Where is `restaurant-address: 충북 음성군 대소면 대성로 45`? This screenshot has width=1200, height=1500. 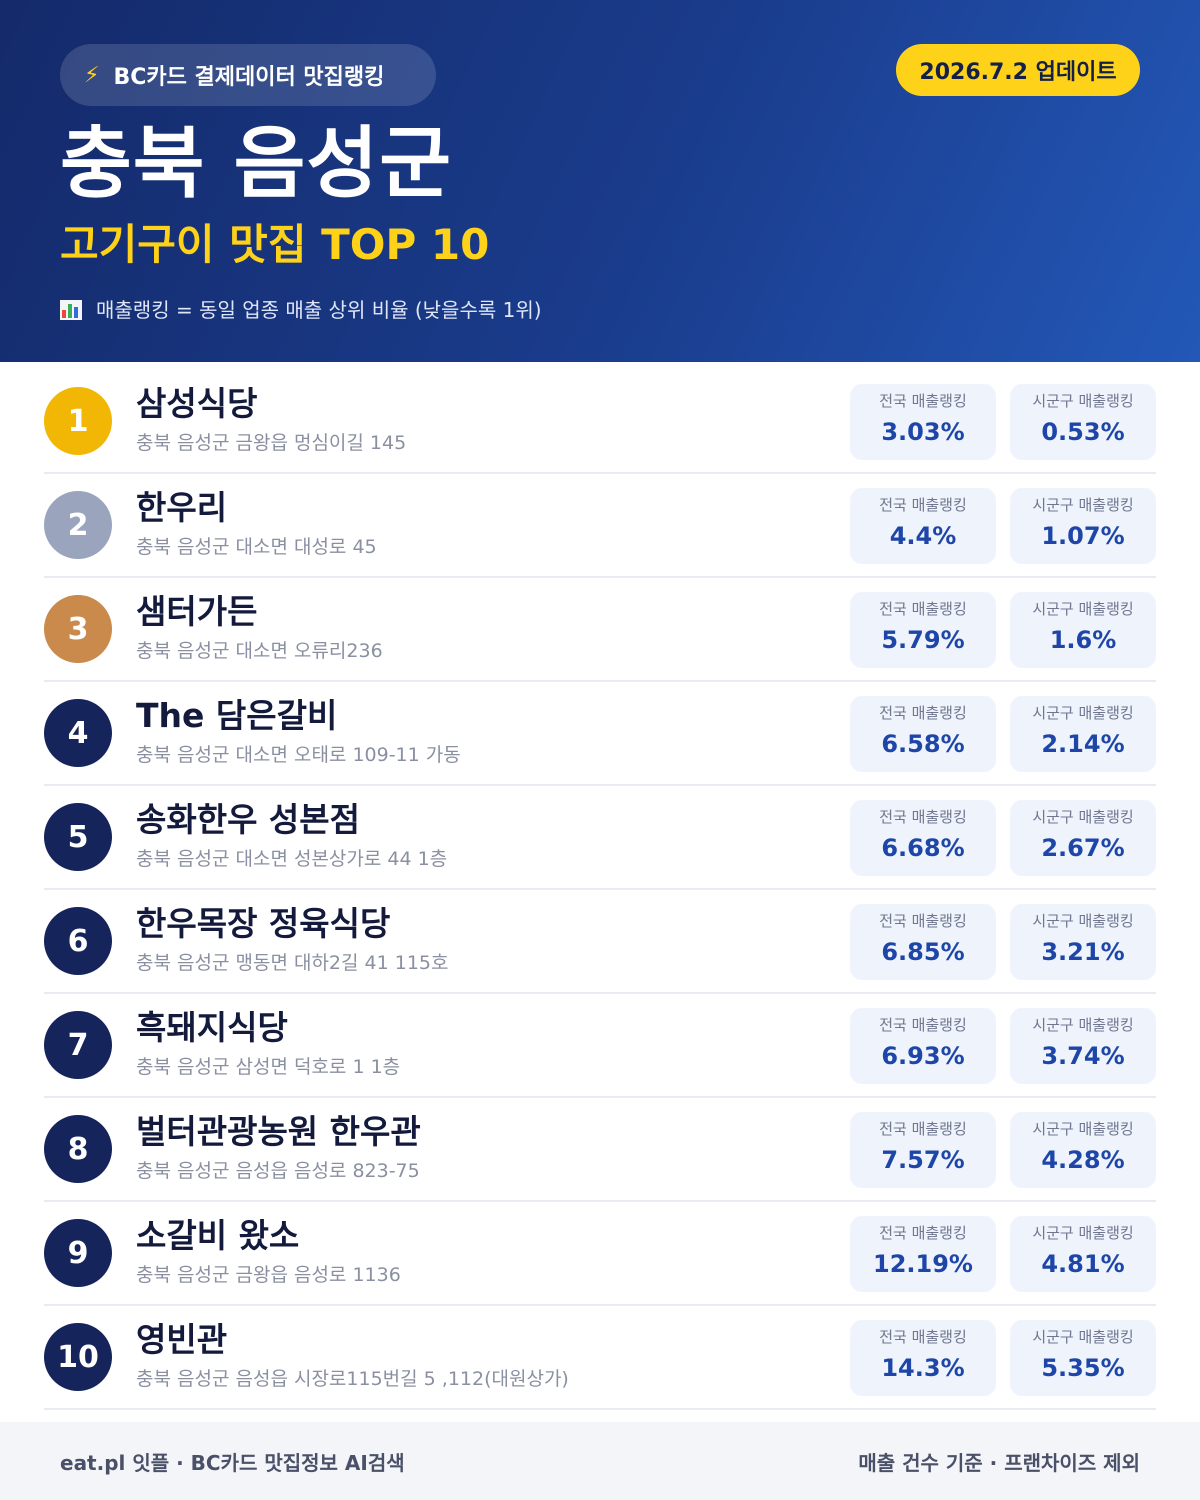 restaurant-address: 충북 음성군 대소면 대성로 45 is located at coordinates (256, 547).